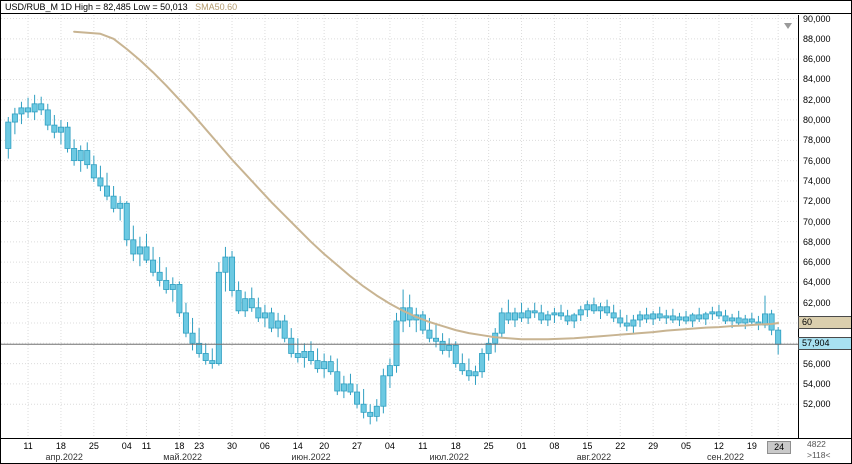 The image size is (852, 464). What do you see at coordinates (389, 446) in the screenshot?
I see `date-tick-label: 04` at bounding box center [389, 446].